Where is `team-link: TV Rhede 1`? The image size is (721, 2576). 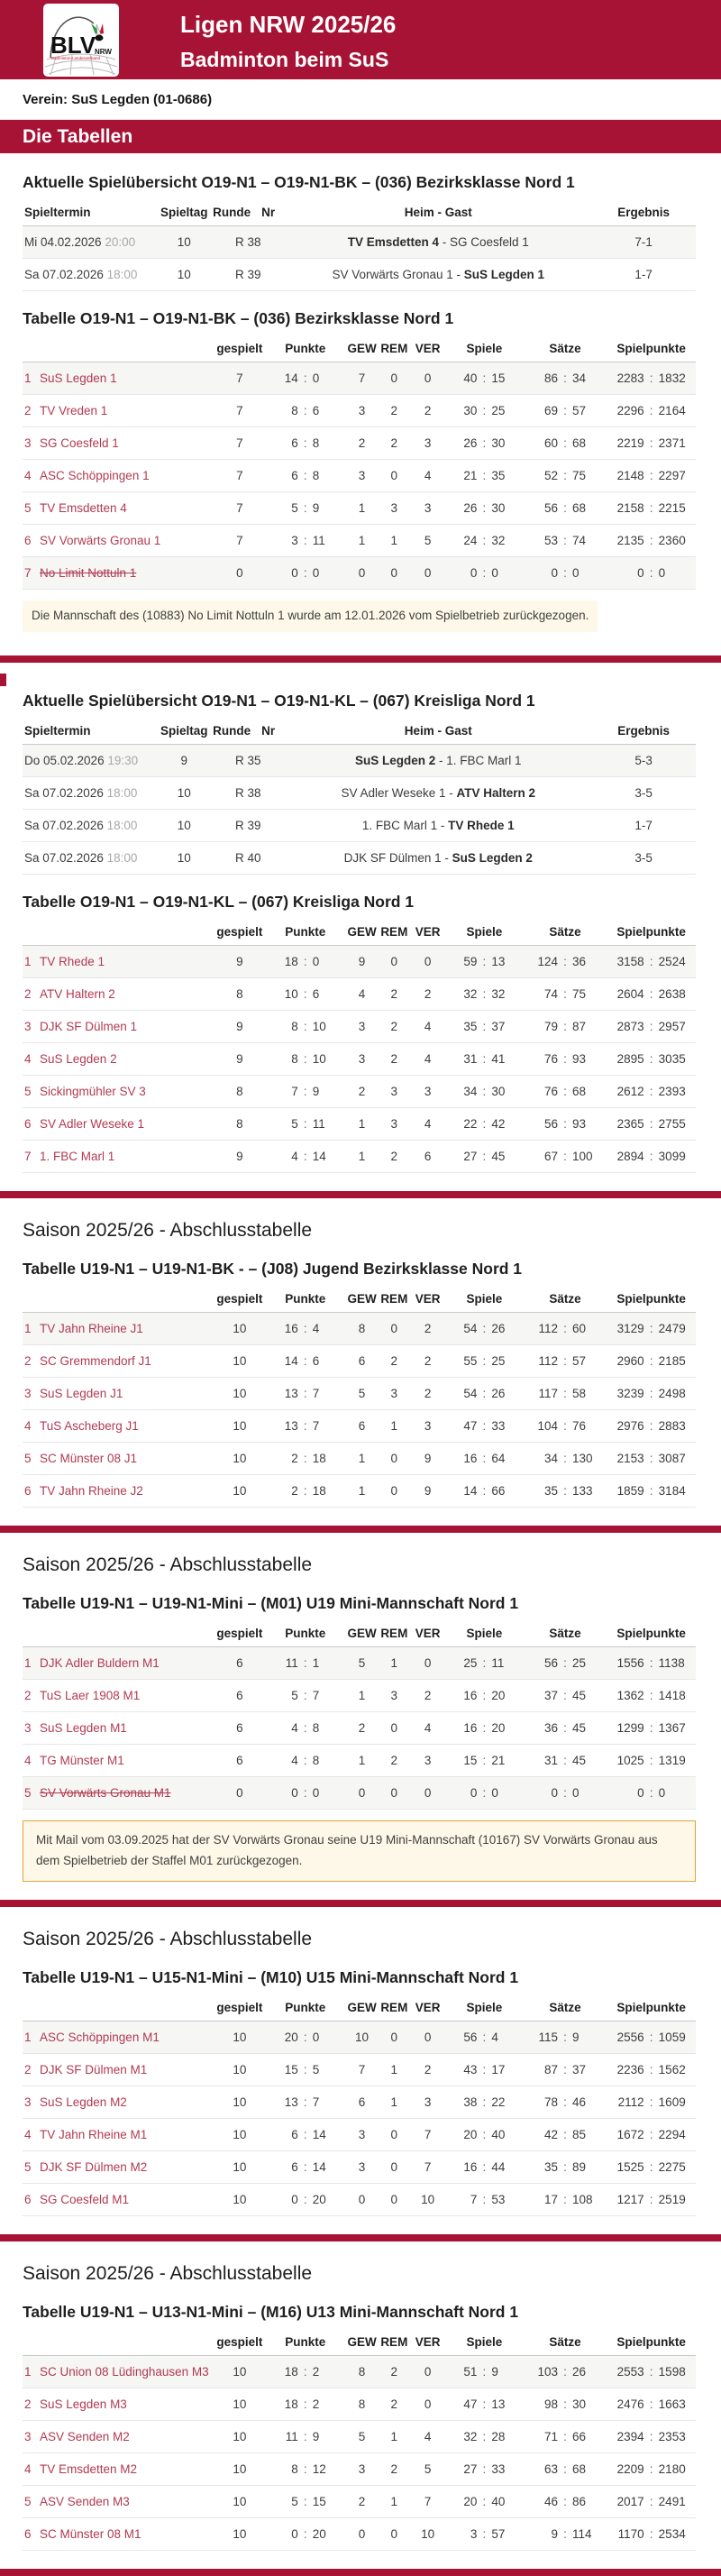 team-link: TV Rhede 1 is located at coordinates (72, 961).